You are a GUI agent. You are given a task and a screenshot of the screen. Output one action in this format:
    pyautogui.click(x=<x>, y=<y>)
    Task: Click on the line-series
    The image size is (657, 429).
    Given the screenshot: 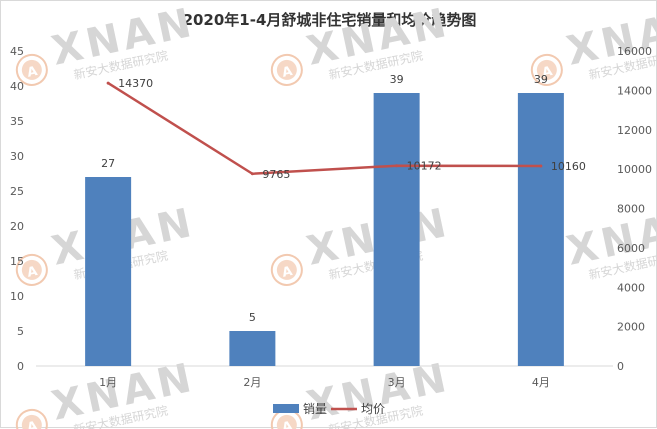 What is the action you would take?
    pyautogui.click(x=324, y=128)
    